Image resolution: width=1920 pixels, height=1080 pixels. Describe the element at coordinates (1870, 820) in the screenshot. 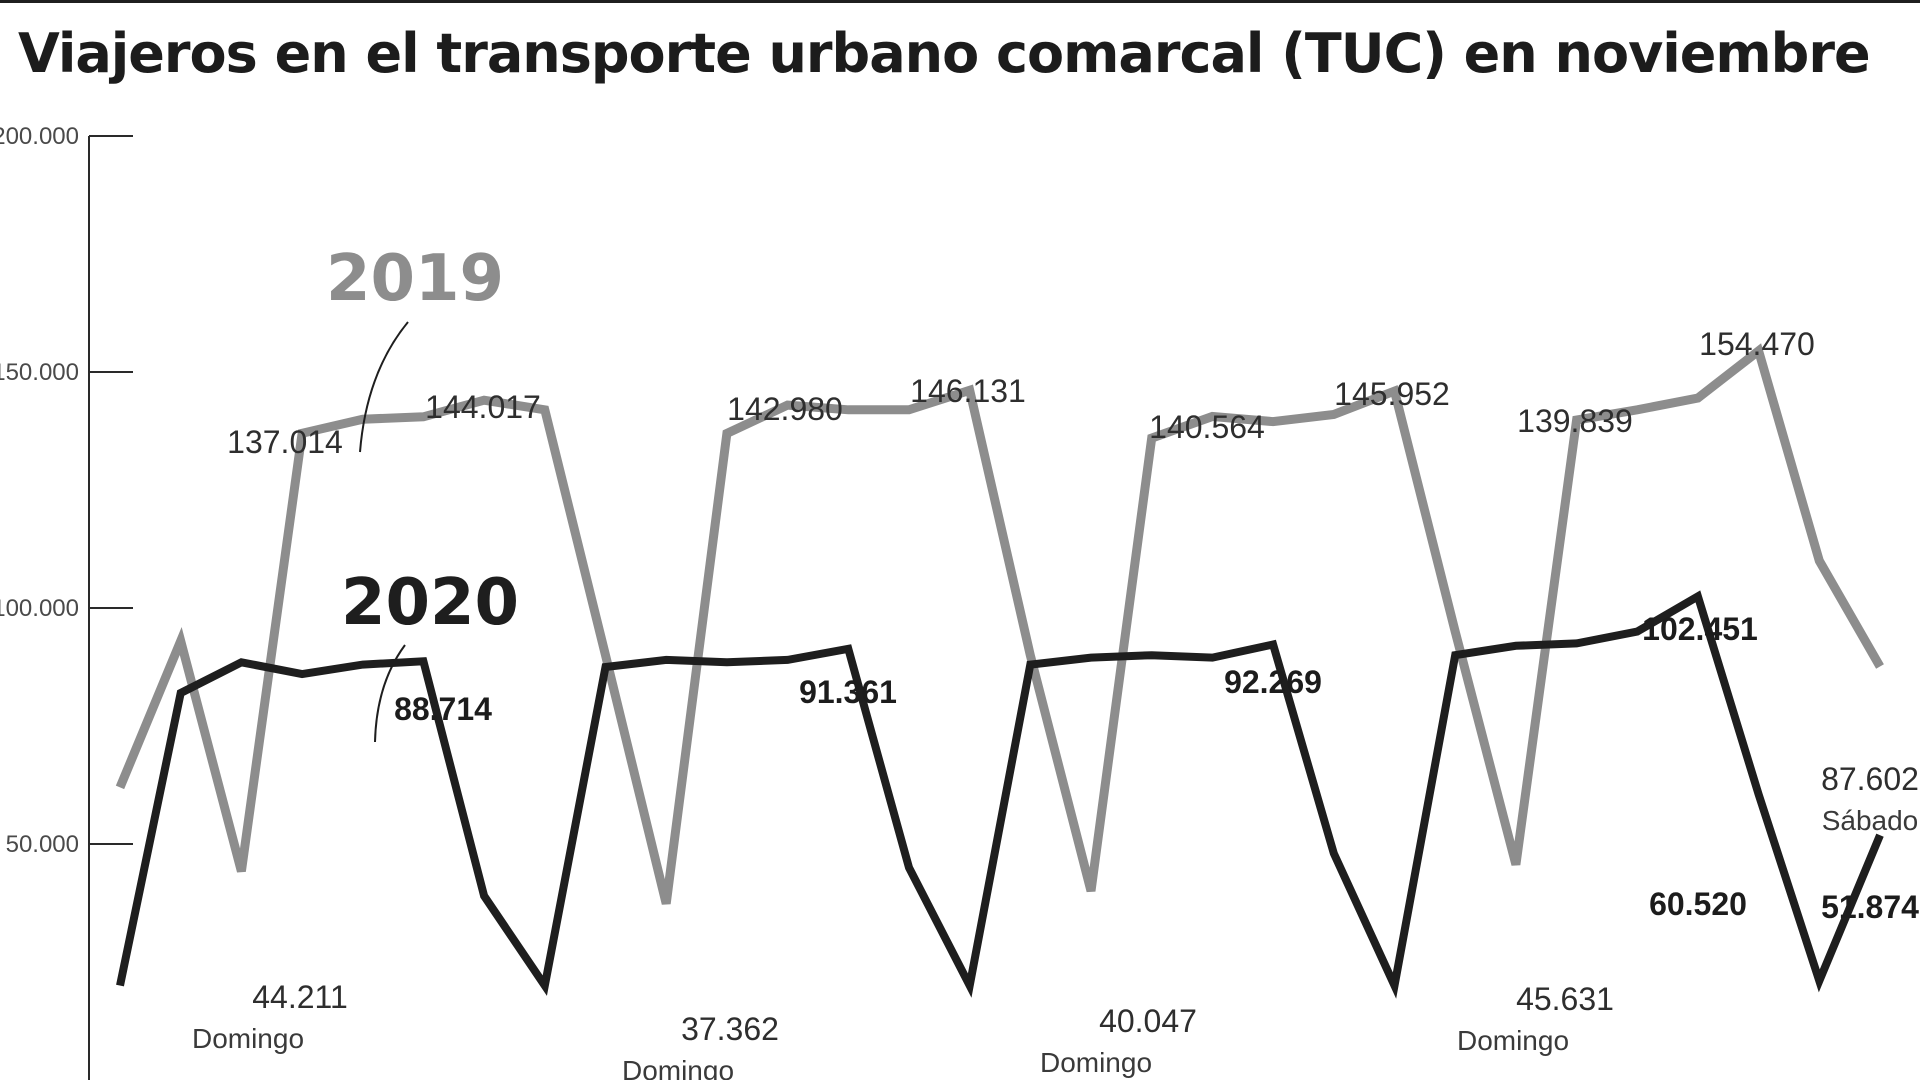

I see `day-note-label: Sábado` at that location.